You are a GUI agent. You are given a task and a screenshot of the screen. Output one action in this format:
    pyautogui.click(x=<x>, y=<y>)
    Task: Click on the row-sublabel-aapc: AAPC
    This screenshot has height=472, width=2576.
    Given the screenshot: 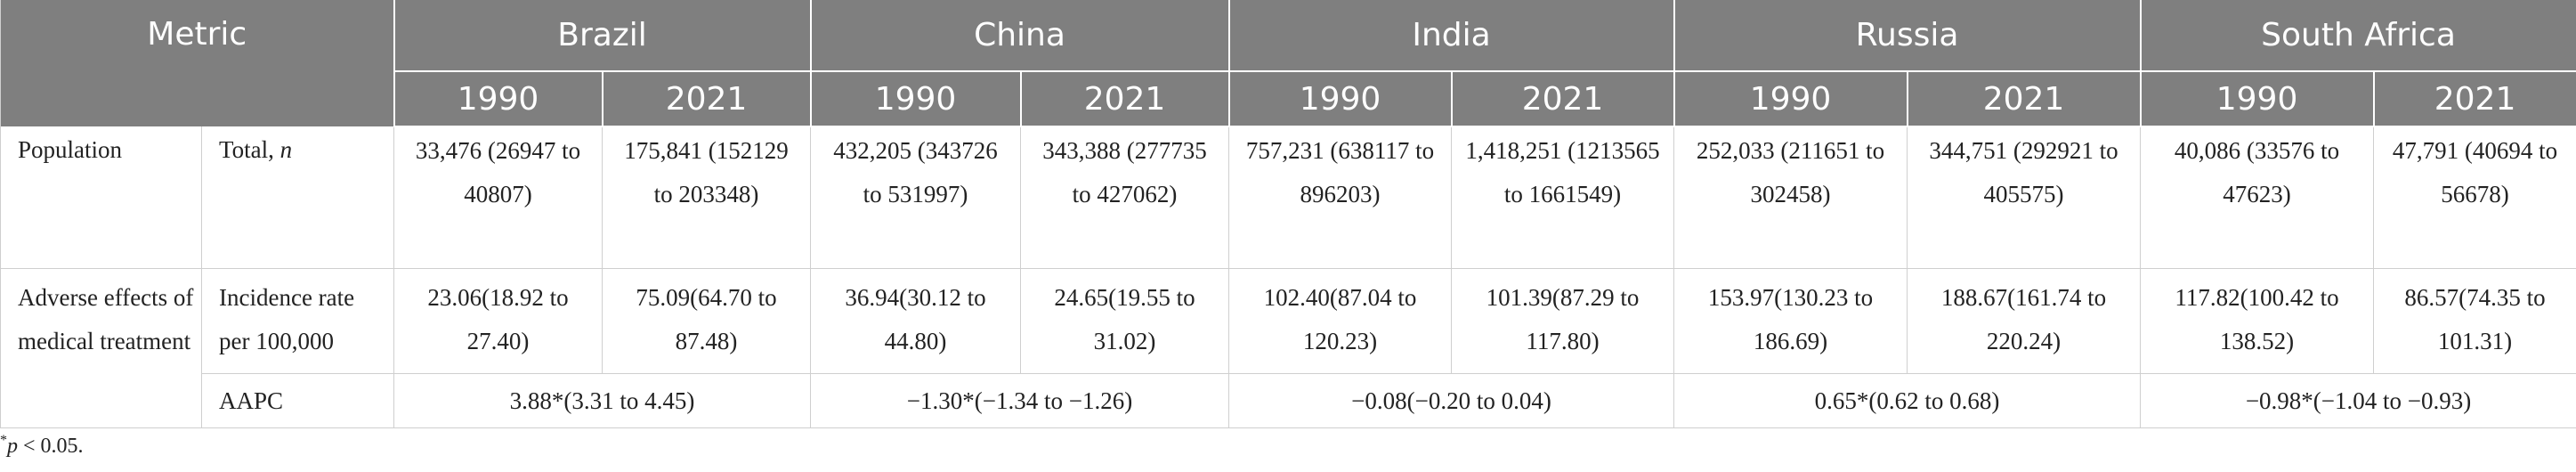 What is the action you would take?
    pyautogui.click(x=297, y=400)
    